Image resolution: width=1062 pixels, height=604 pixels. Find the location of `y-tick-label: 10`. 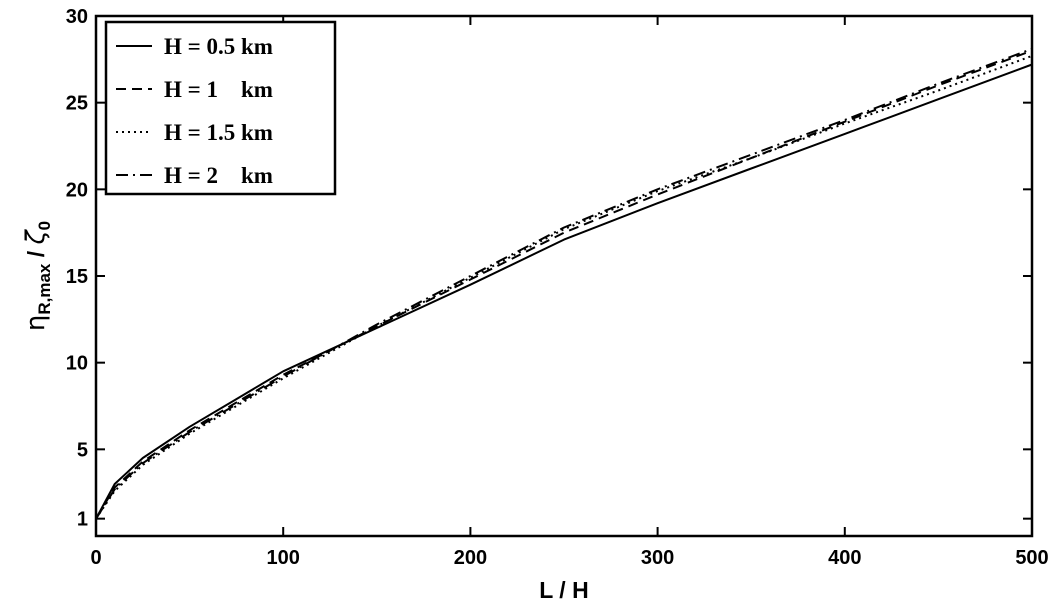

y-tick-label: 10 is located at coordinates (77, 364).